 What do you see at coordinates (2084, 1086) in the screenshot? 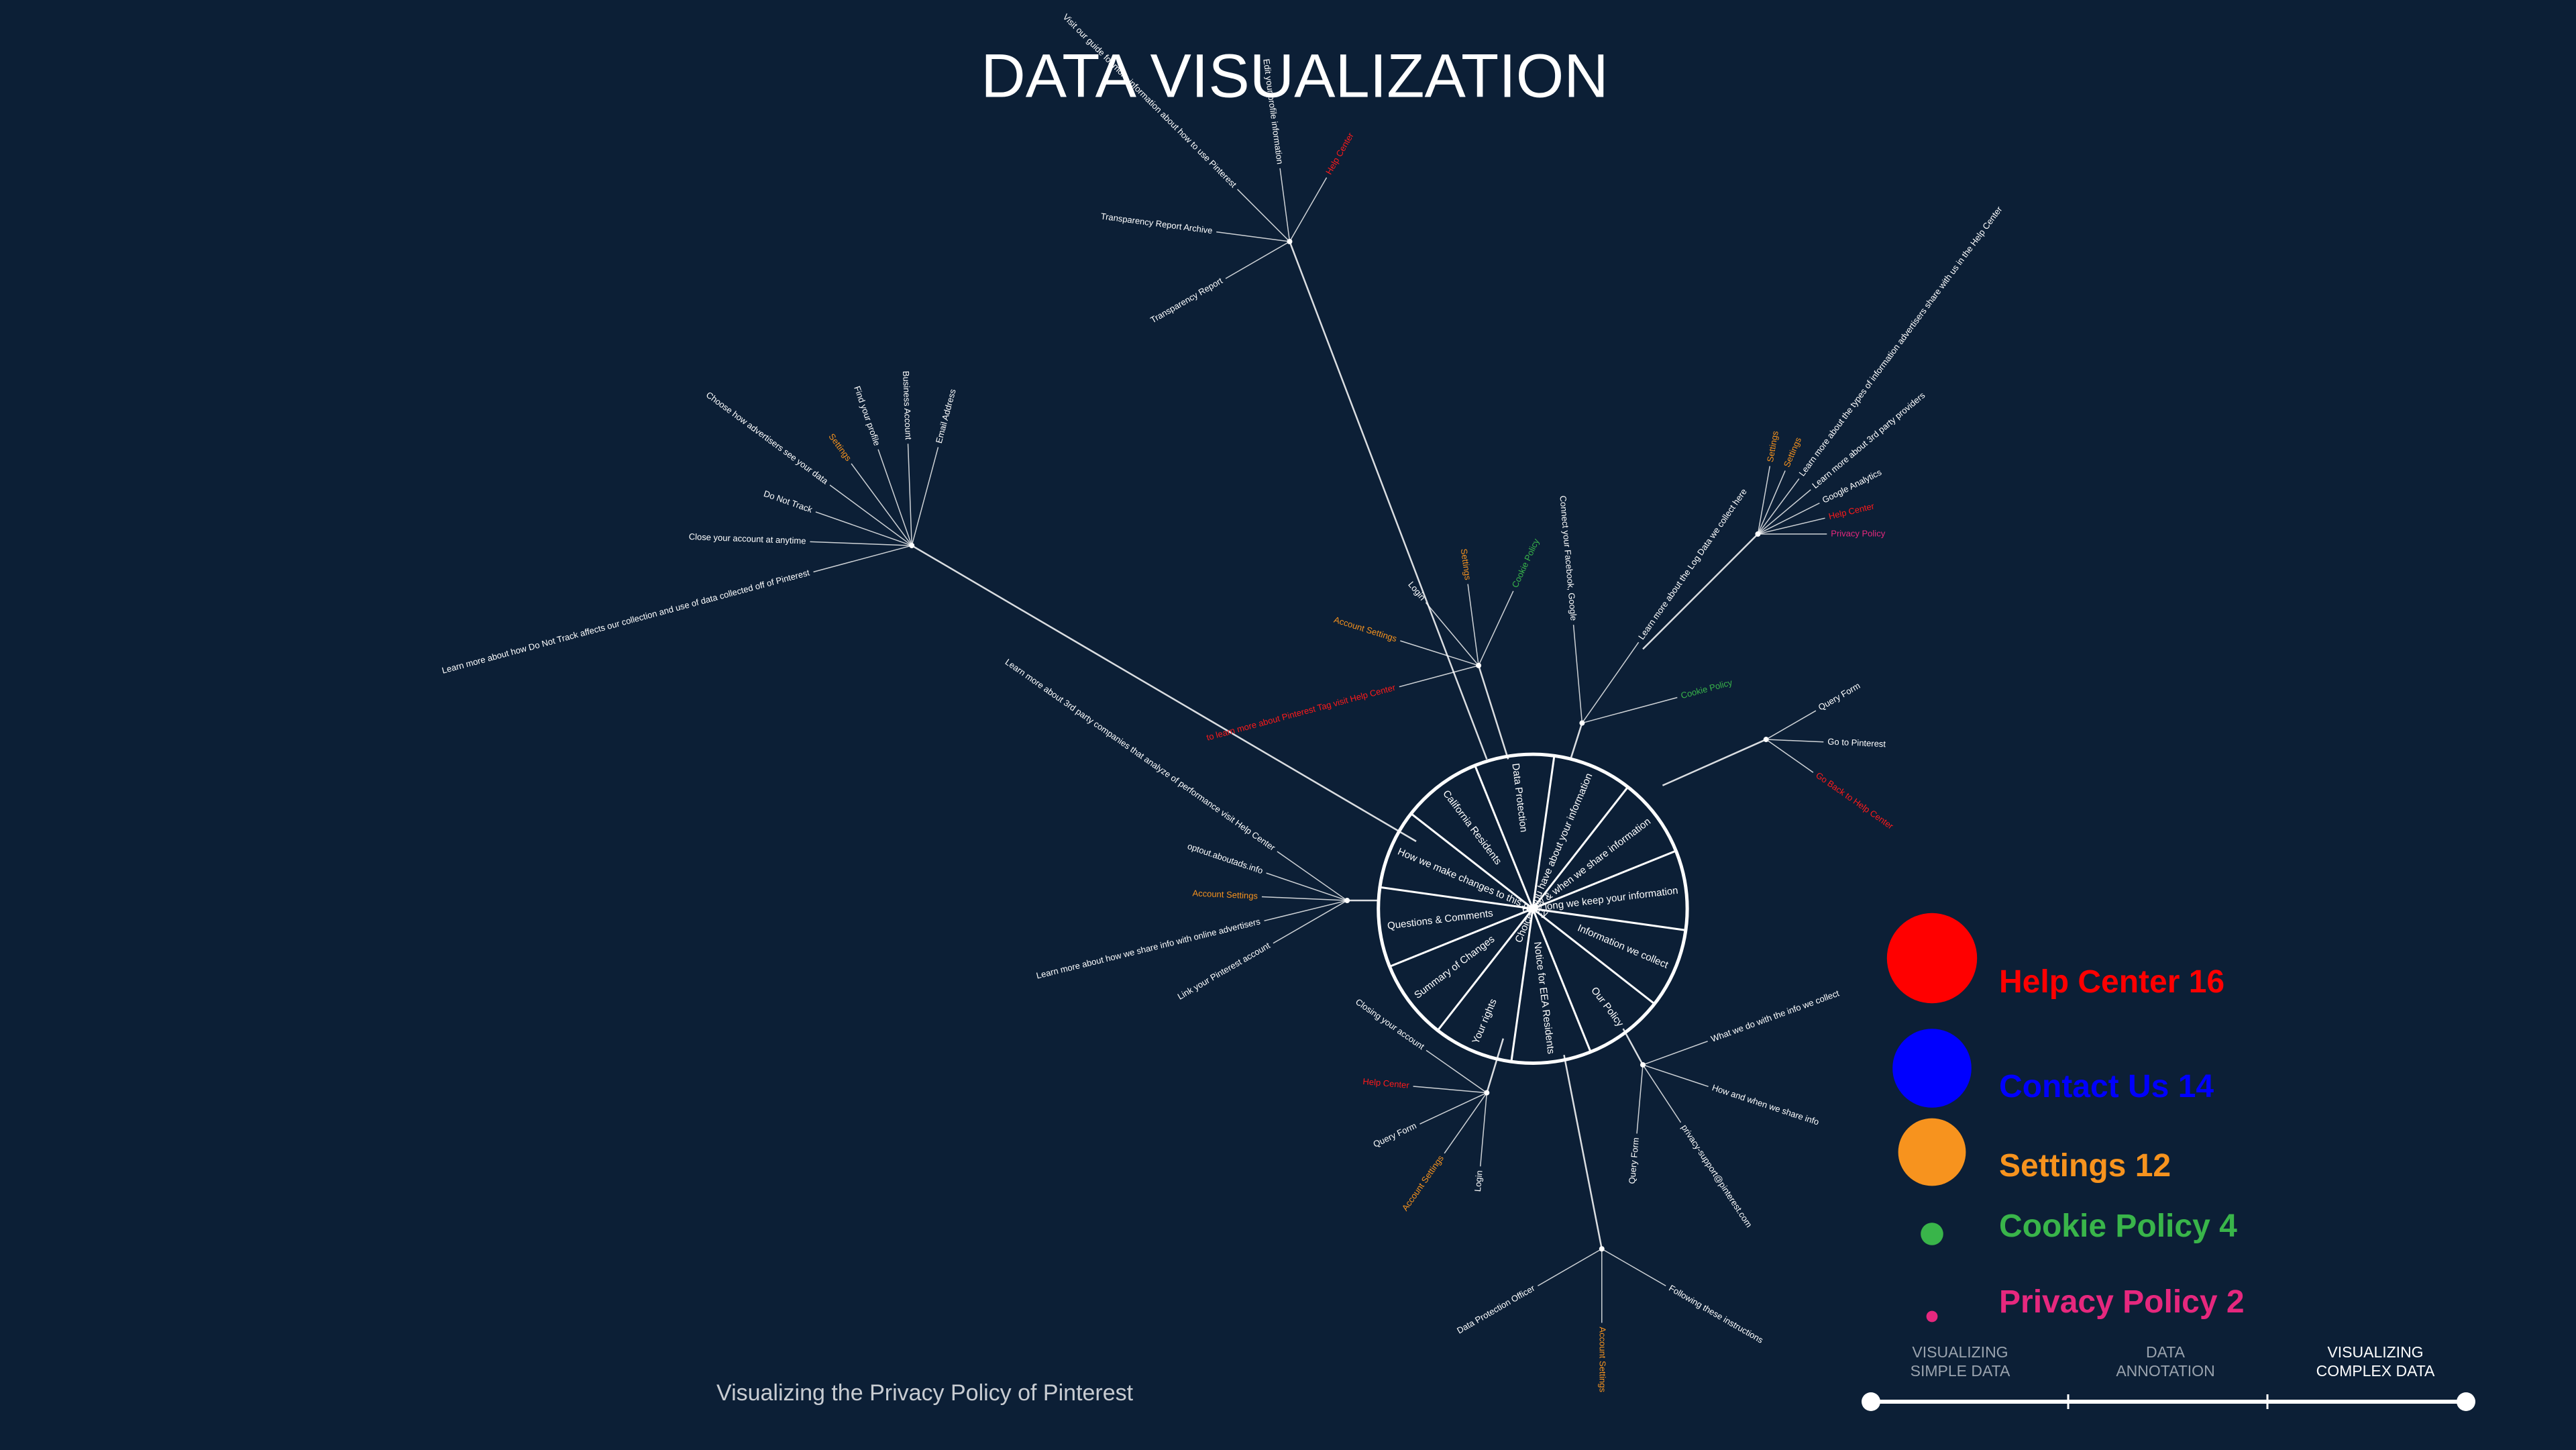
I see `legend-name: Contact Us` at bounding box center [2084, 1086].